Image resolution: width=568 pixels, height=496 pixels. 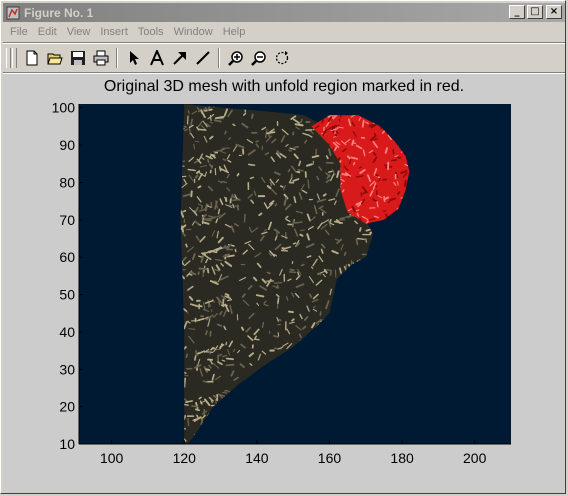 What do you see at coordinates (185, 458) in the screenshot?
I see `x-tick-label: 120` at bounding box center [185, 458].